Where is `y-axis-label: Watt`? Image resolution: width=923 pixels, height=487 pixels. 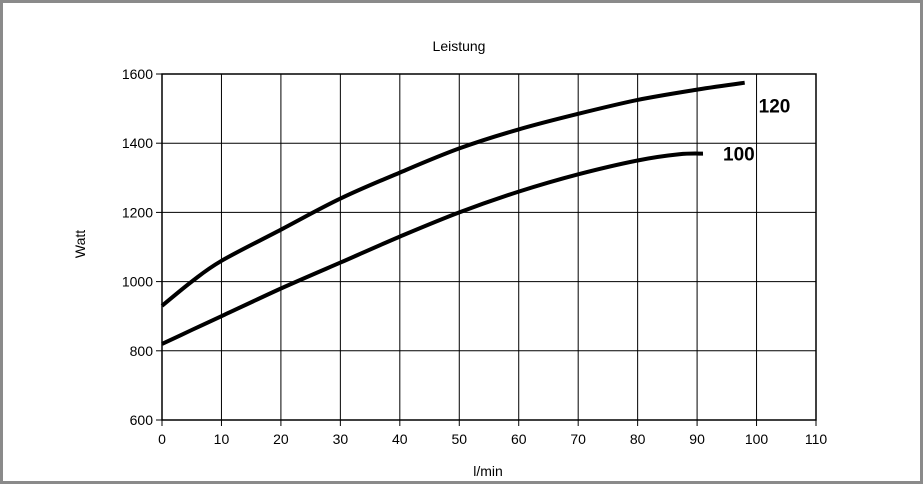
y-axis-label: Watt is located at coordinates (80, 244).